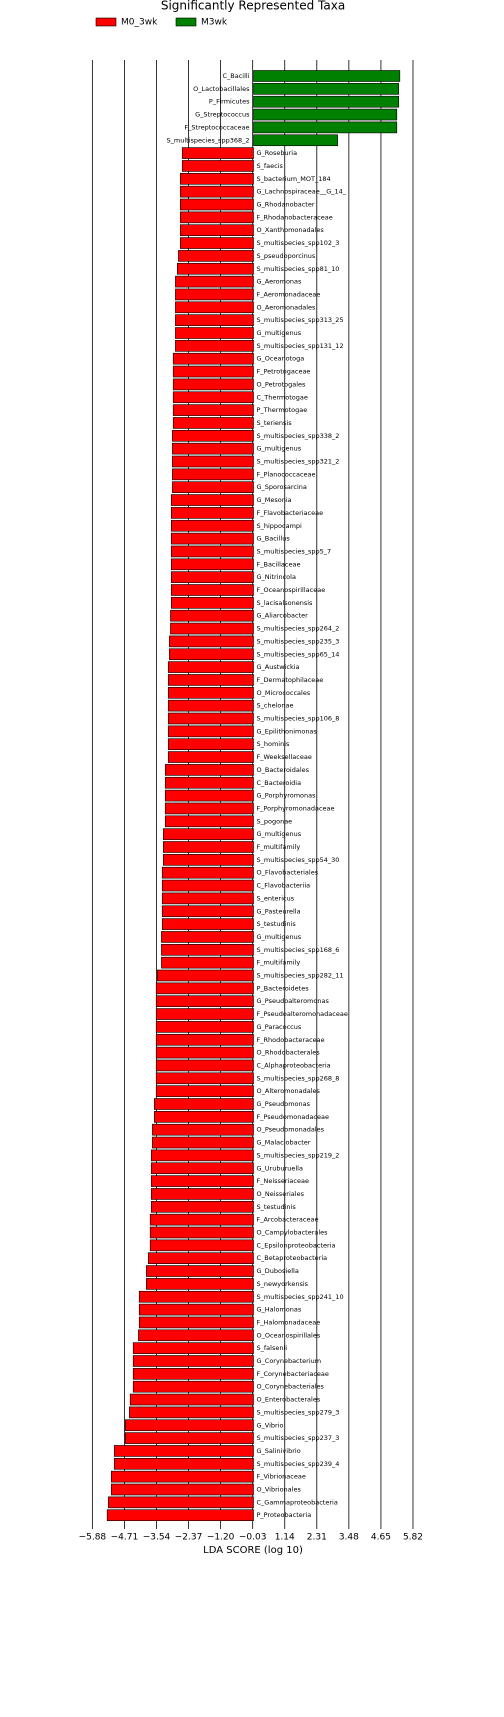  What do you see at coordinates (298, 1078) in the screenshot?
I see `category-label: S_multispecies_spp268_8` at bounding box center [298, 1078].